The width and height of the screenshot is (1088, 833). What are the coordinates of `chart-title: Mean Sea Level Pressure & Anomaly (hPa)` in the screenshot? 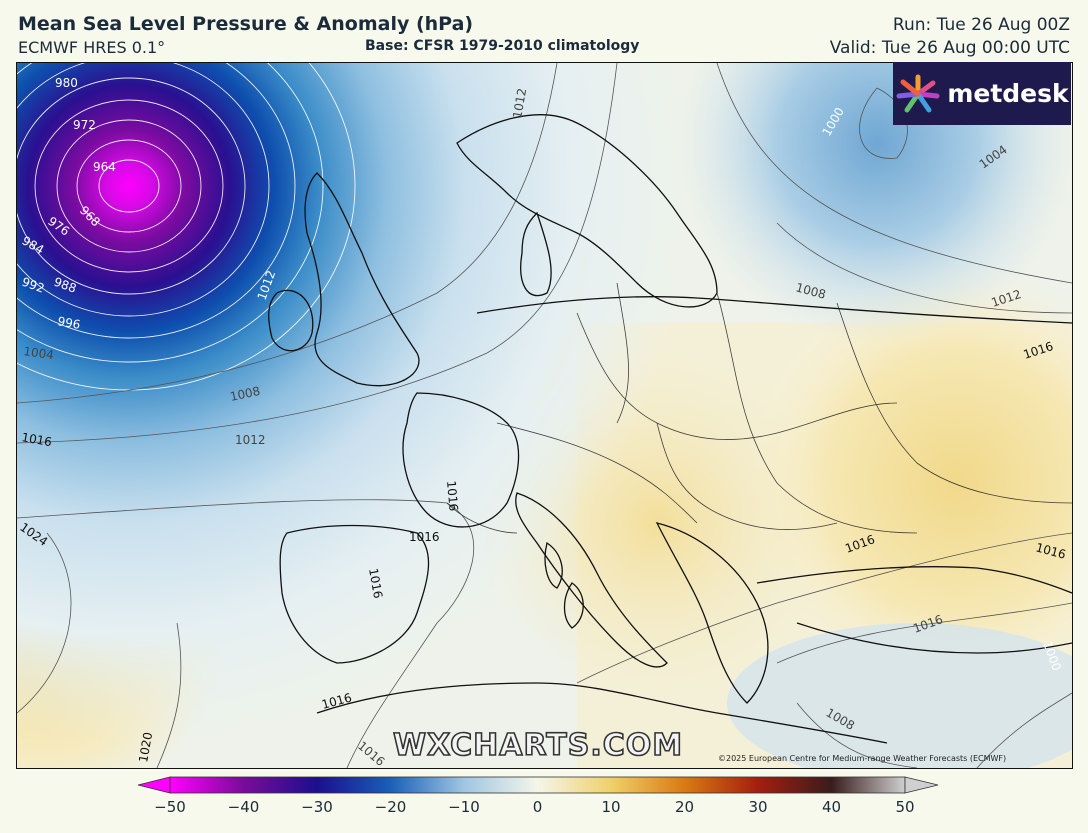 It's located at (246, 24).